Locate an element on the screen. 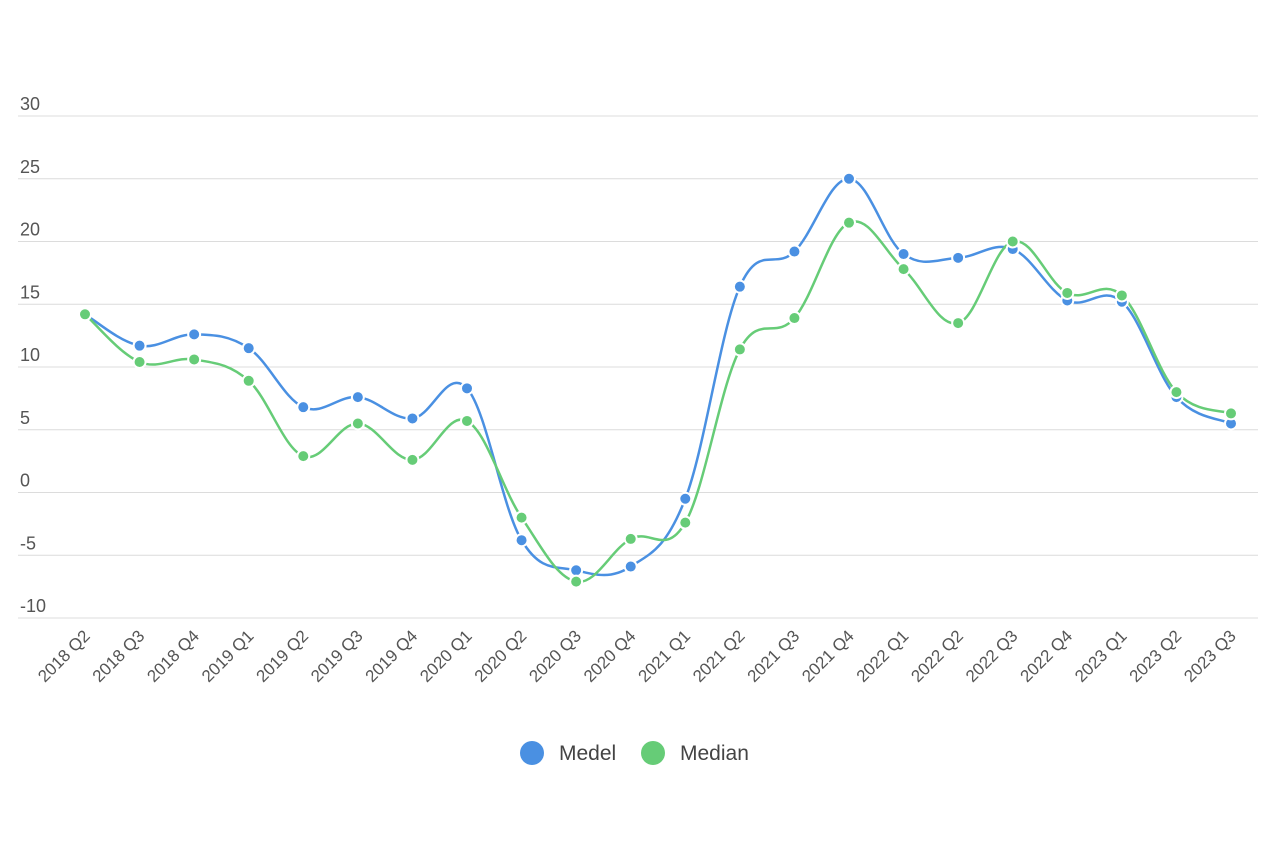  x-tick-label: 2018 Q4 is located at coordinates (173, 656).